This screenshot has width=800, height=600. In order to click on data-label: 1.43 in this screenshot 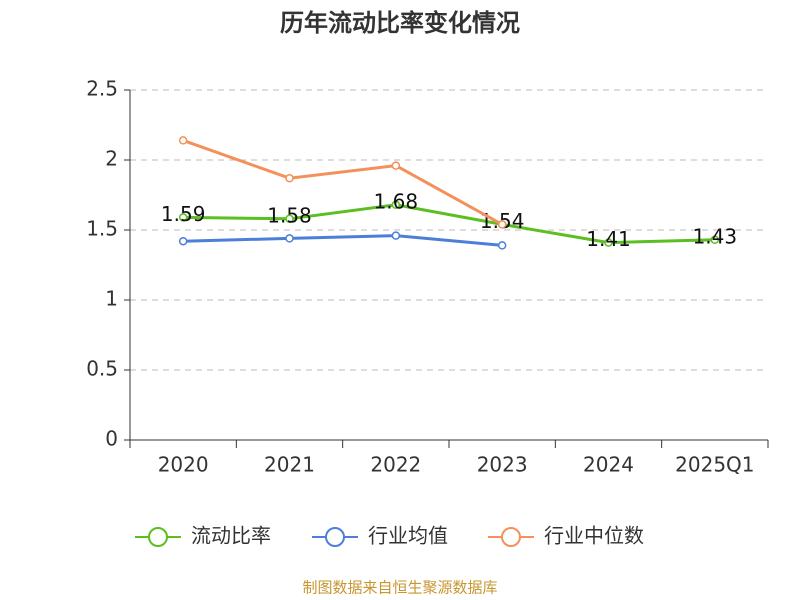, I will do `click(715, 236)`.